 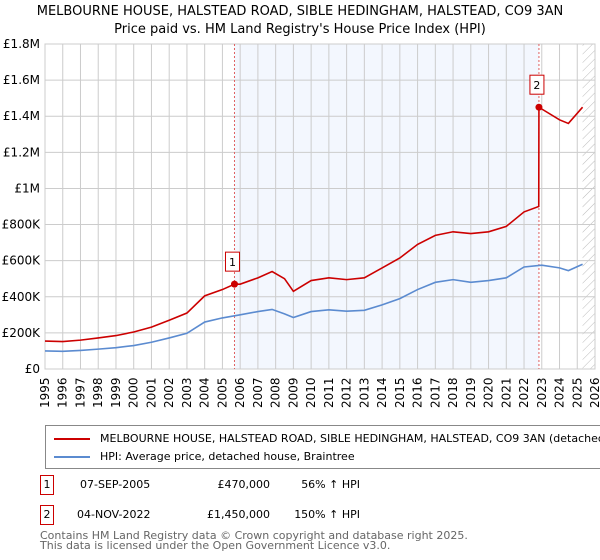 What do you see at coordinates (98, 392) in the screenshot?
I see `x-tick-label: 1998` at bounding box center [98, 392].